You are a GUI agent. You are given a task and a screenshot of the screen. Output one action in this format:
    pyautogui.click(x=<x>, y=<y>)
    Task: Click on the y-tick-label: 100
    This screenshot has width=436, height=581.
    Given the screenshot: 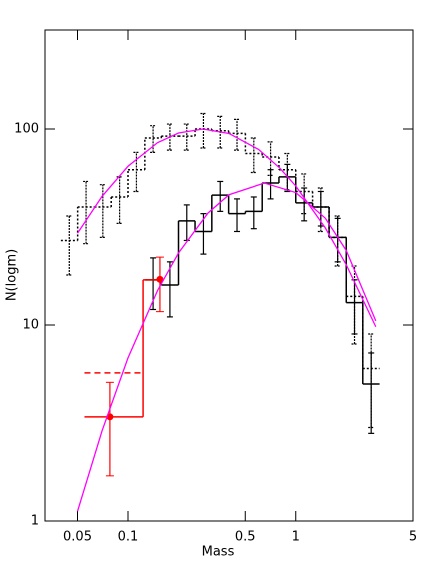 What is the action you would take?
    pyautogui.click(x=26, y=129)
    